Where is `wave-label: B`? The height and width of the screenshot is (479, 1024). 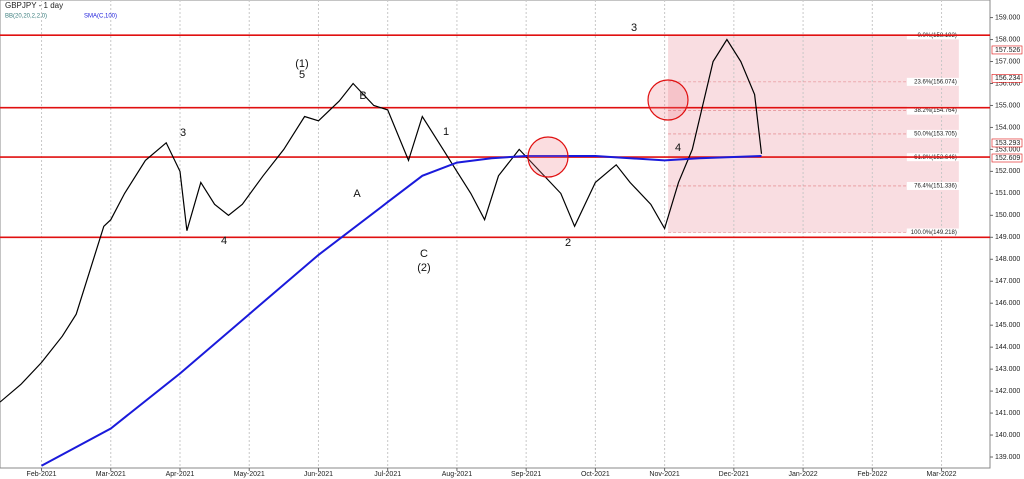 wave-label: B is located at coordinates (362, 96).